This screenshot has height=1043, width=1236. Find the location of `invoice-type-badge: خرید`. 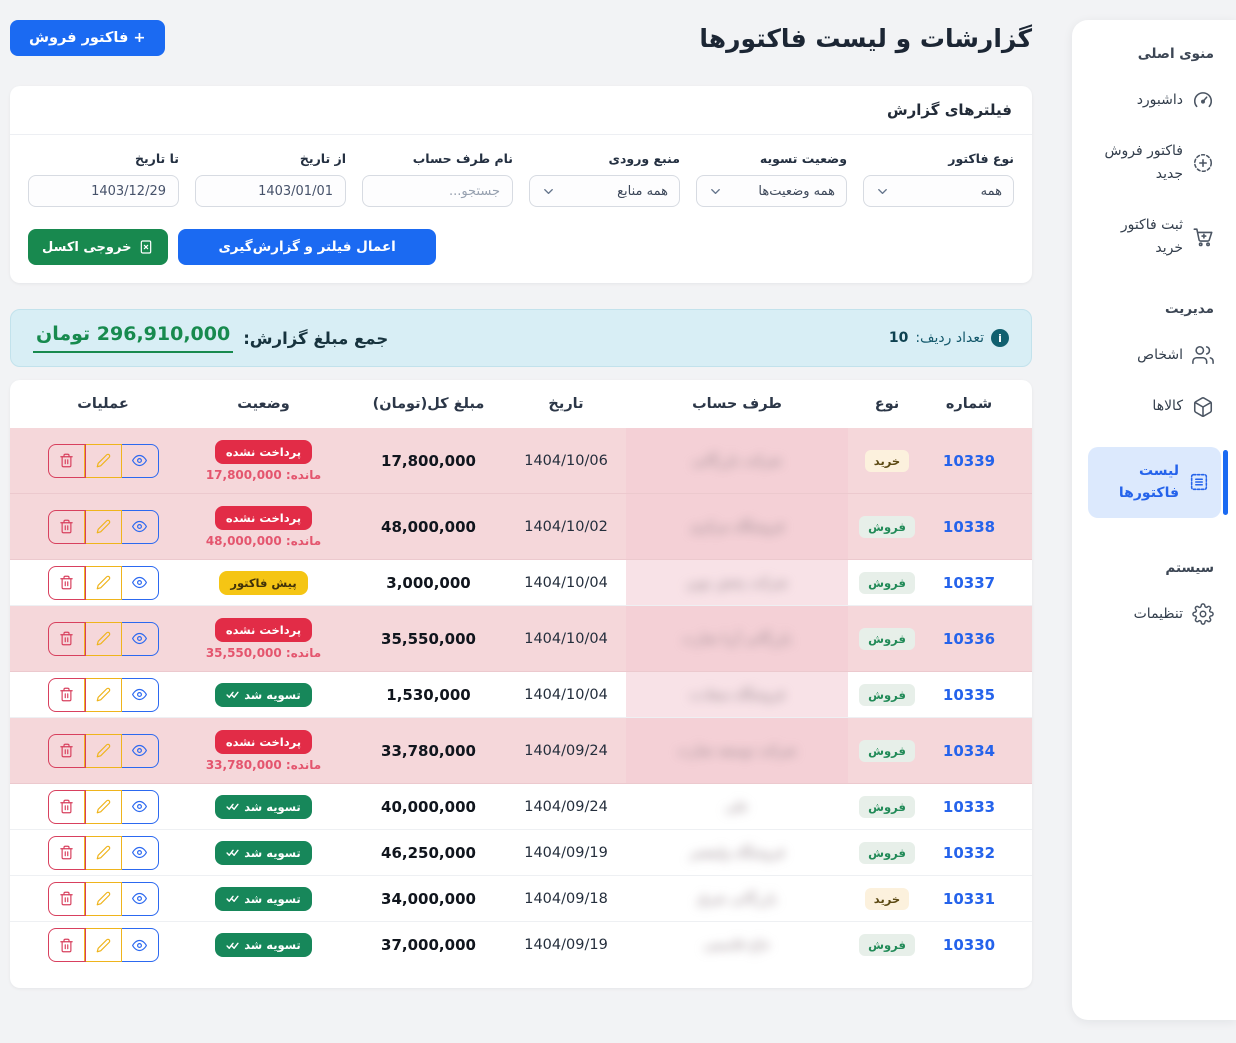

invoice-type-badge: خرید is located at coordinates (887, 898).